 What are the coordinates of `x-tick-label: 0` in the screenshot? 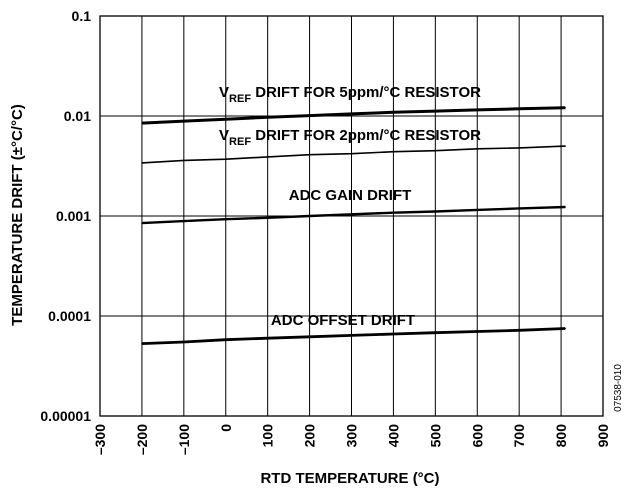 It's located at (226, 428).